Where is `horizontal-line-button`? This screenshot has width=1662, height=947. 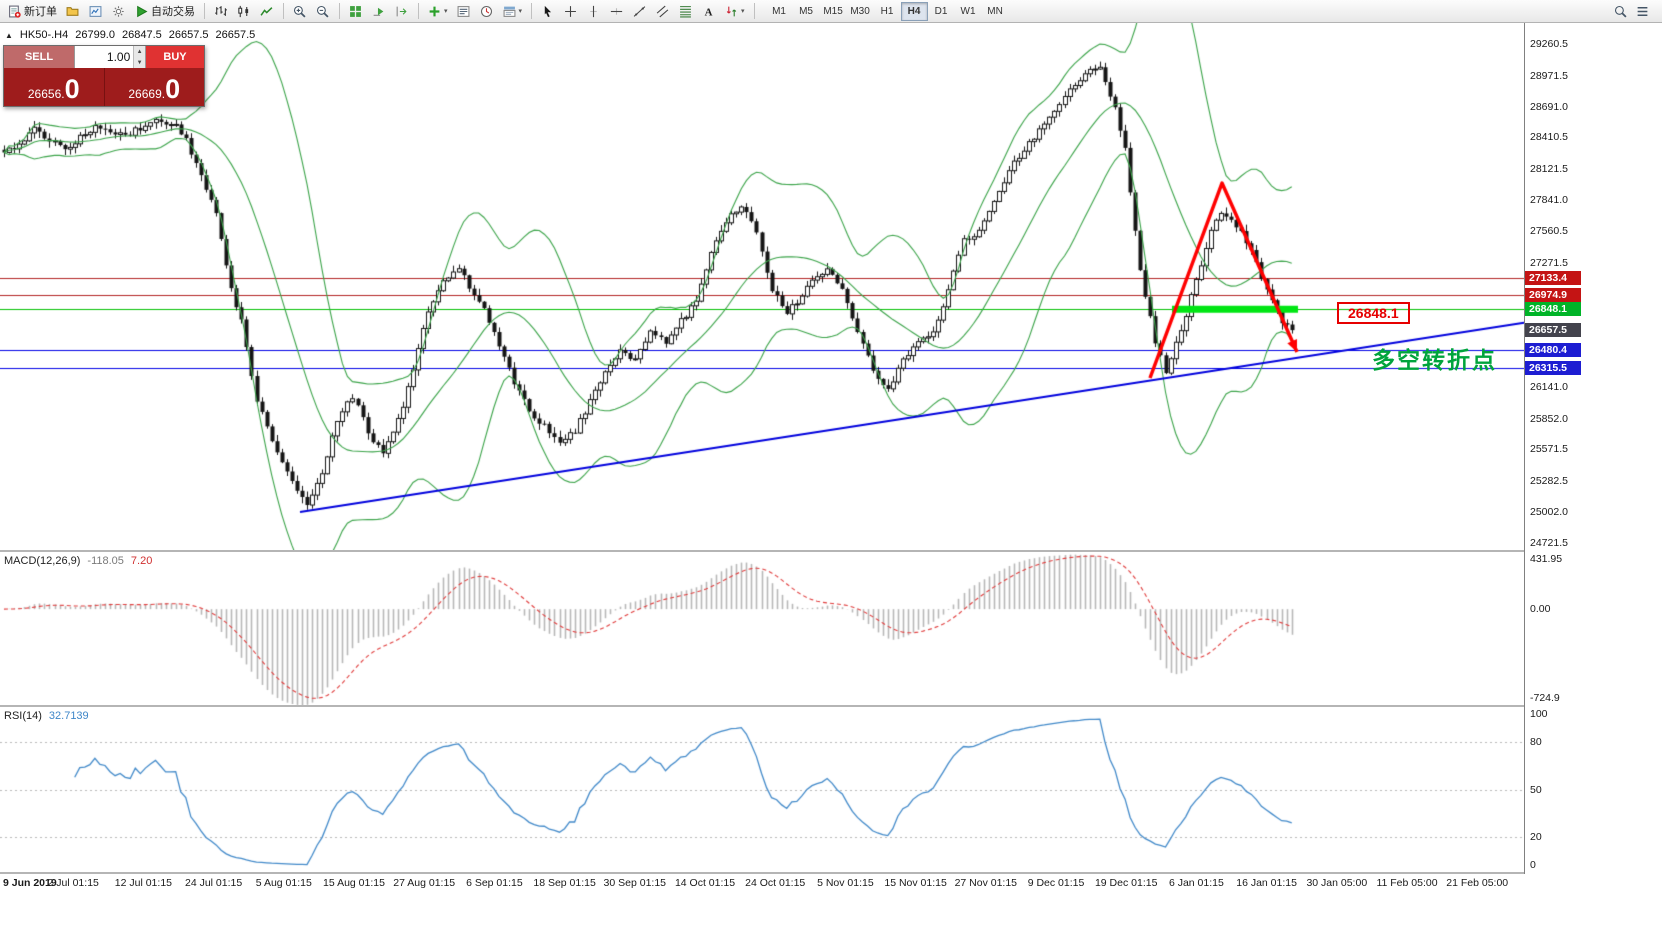 horizontal-line-button is located at coordinates (617, 11).